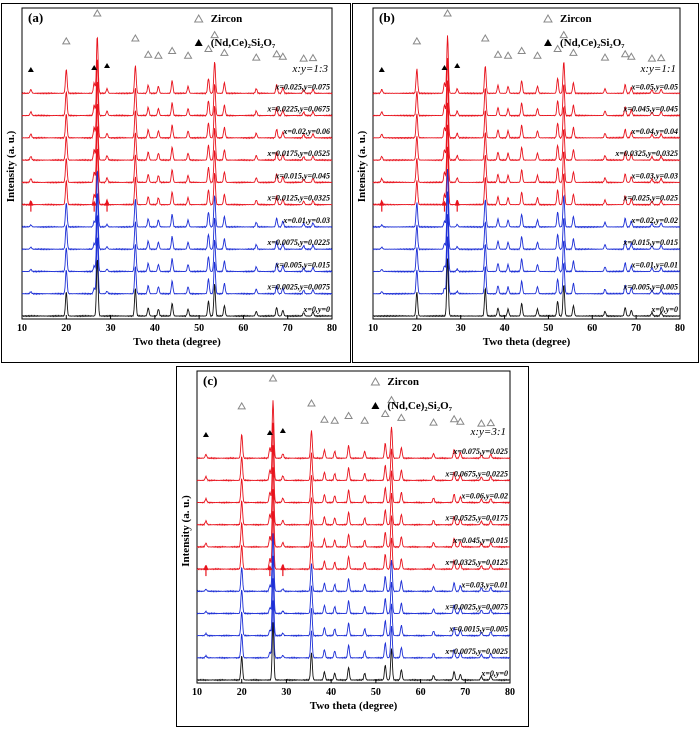 The image size is (700, 729). I want to click on trace-label-7: x=0.0075,y=0.0225, so click(298, 242).